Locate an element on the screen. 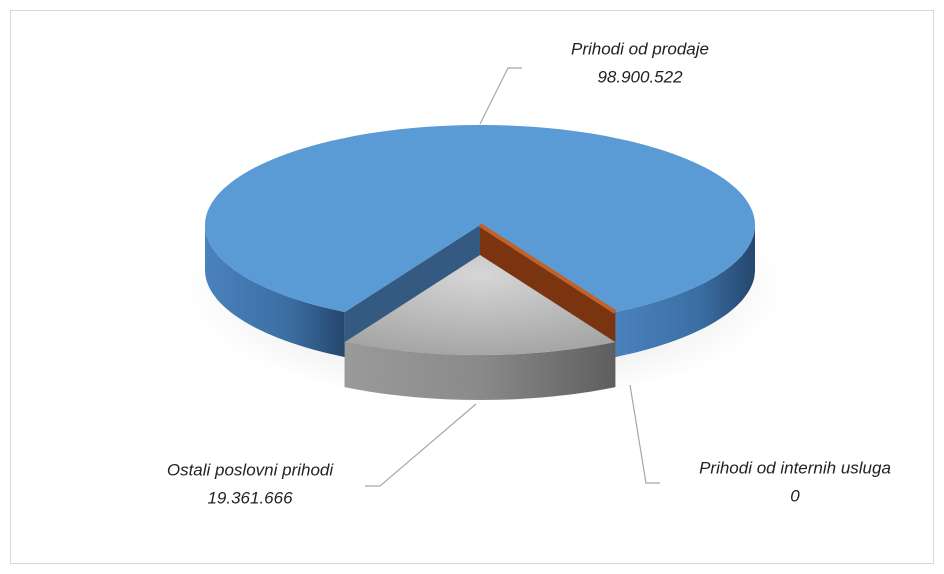  slice-value: 19.361.666 is located at coordinates (250, 497).